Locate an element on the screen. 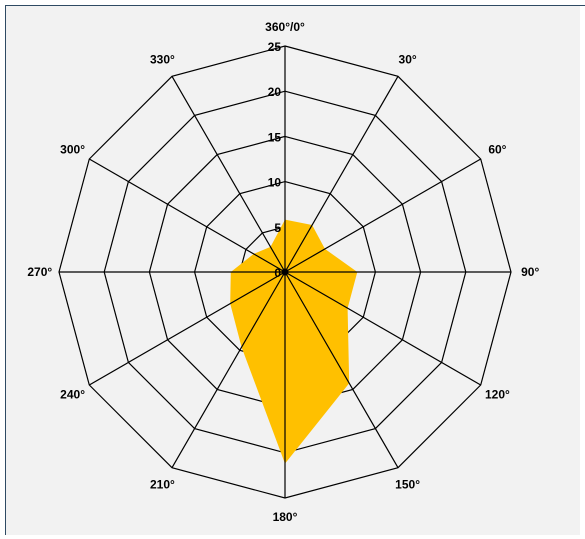  angle-tick-label-180: 180° is located at coordinates (285, 517).